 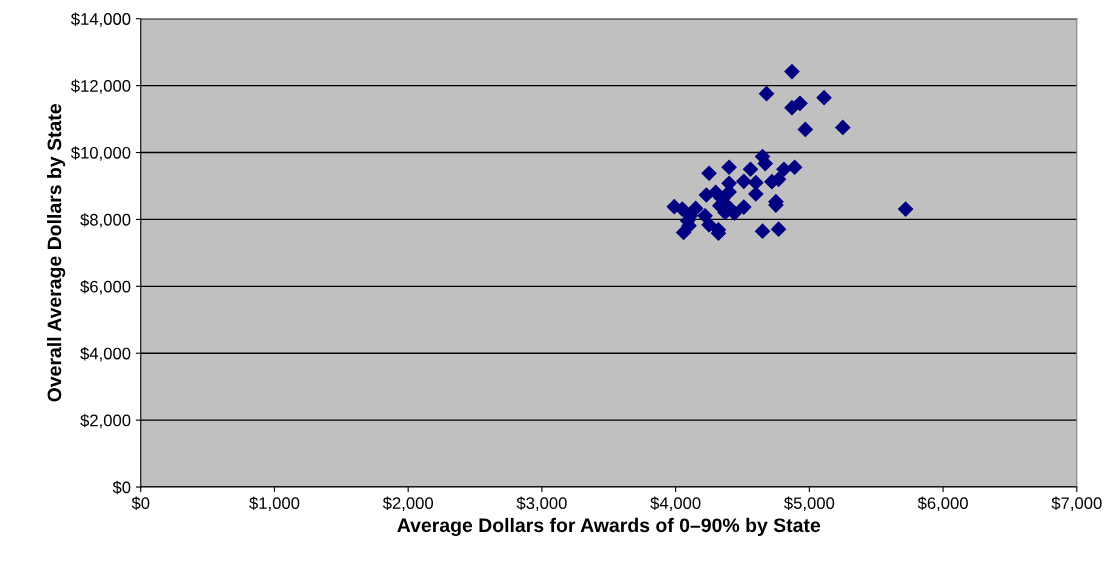 I want to click on y-axis-title: Overall Average Dollars by State, so click(x=56, y=253).